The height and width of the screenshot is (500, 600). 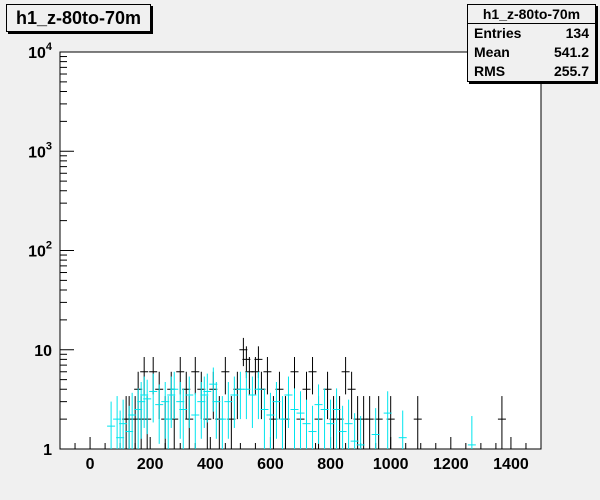 What do you see at coordinates (531, 33) in the screenshot?
I see `stats-row-entries: Entries 134` at bounding box center [531, 33].